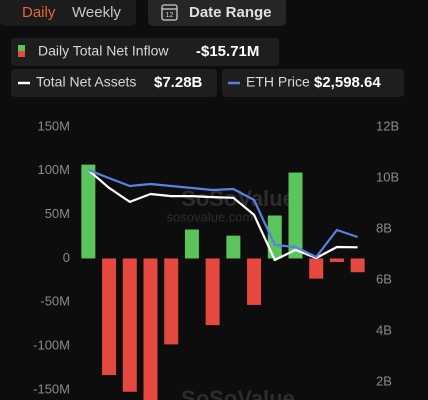 This screenshot has height=400, width=428. I want to click on y-tick-label: 50M, so click(57, 213).